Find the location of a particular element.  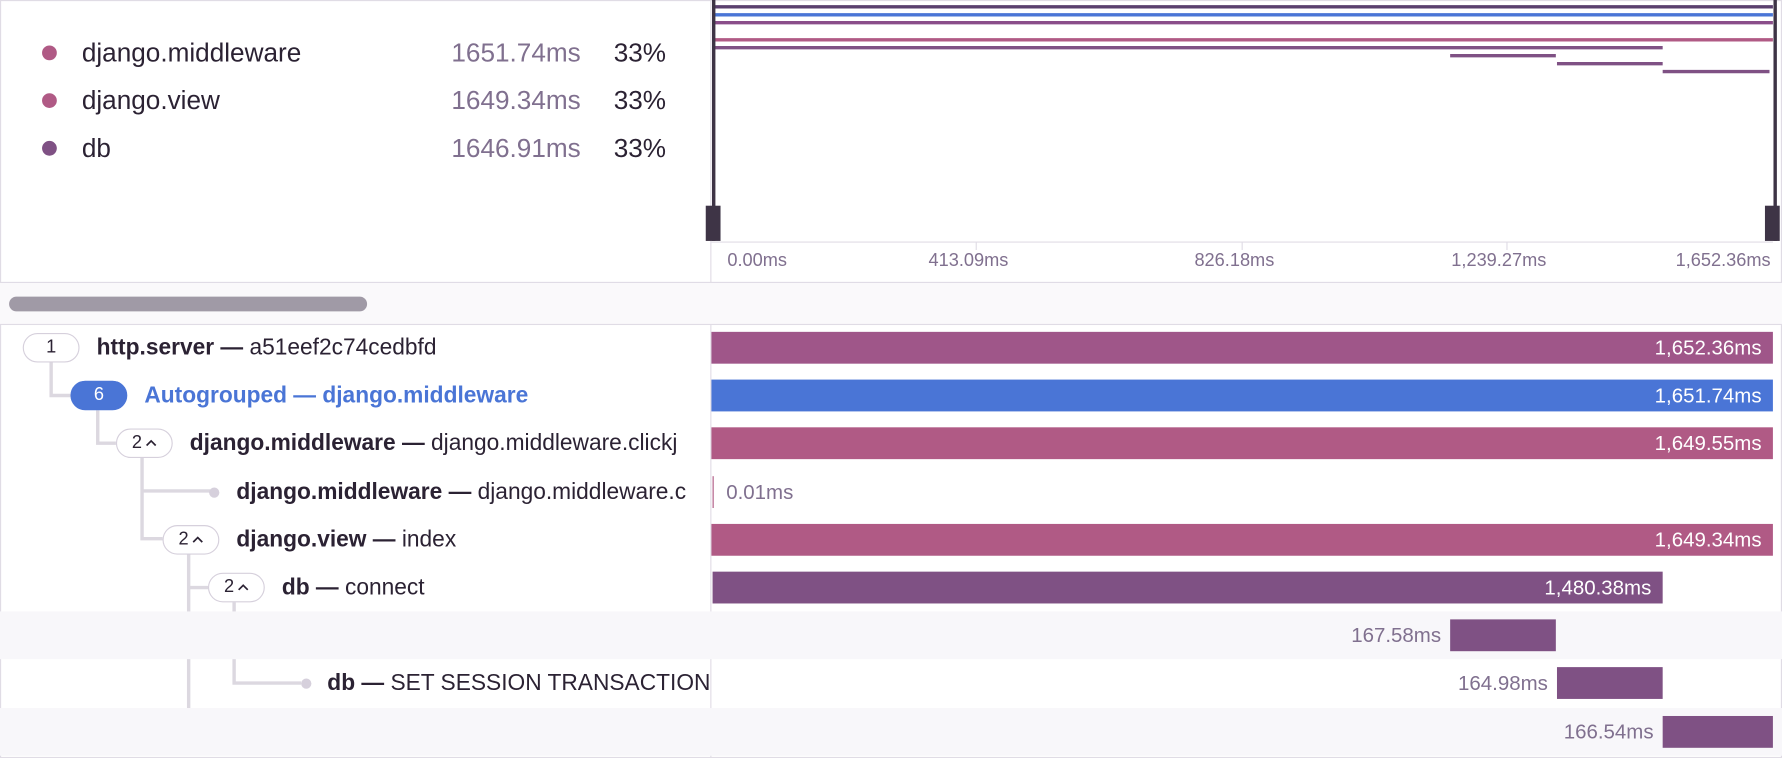

count-badge: 6 is located at coordinates (99, 395).